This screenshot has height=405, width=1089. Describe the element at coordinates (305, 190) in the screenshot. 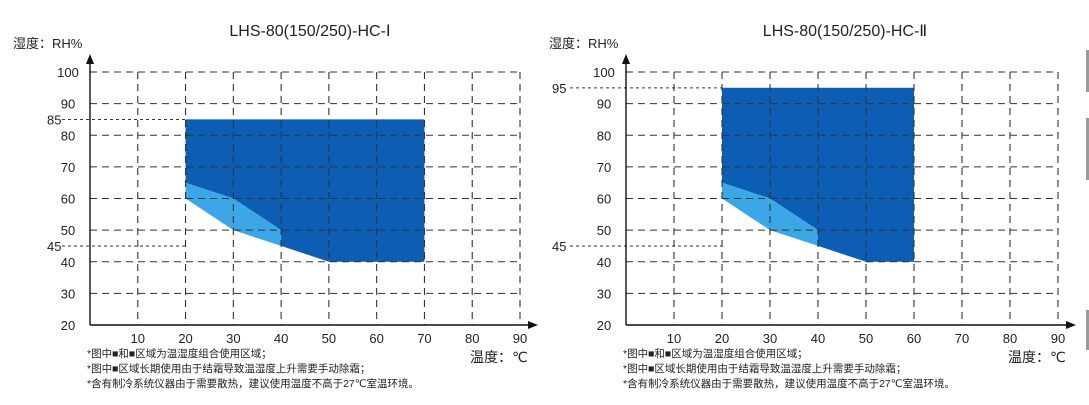

I see `region-dark` at that location.